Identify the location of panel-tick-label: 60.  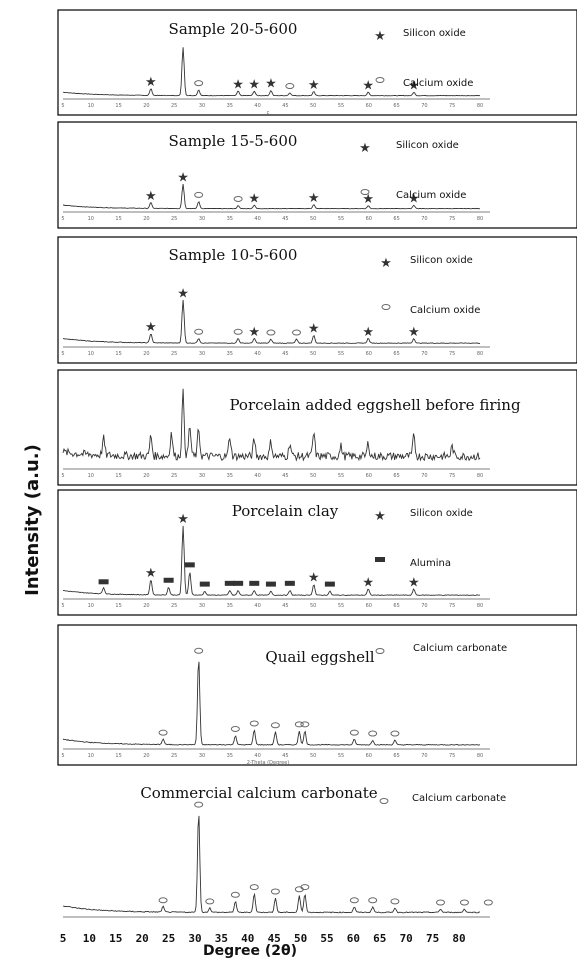
(369, 219).